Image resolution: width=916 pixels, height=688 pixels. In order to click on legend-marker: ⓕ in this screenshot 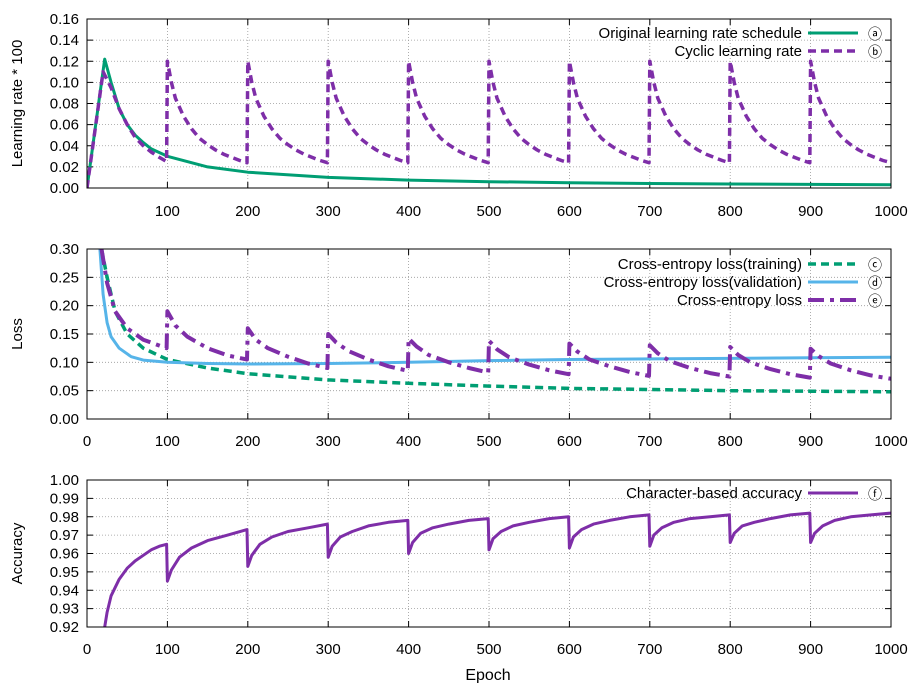, I will do `click(875, 494)`.